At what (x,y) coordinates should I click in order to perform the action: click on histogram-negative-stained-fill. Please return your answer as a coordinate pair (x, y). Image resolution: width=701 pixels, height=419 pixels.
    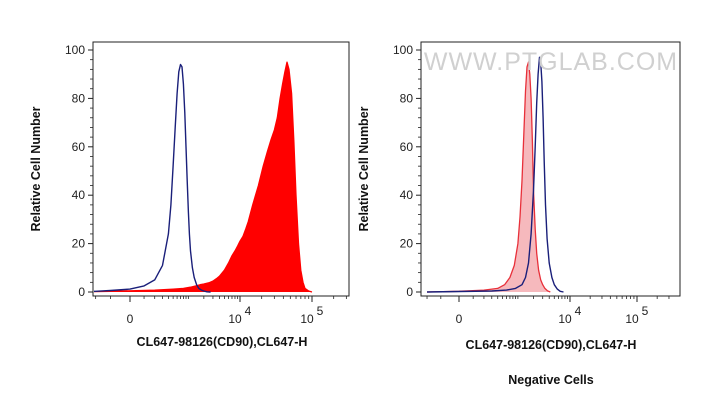
    Looking at the image, I should click on (489, 177).